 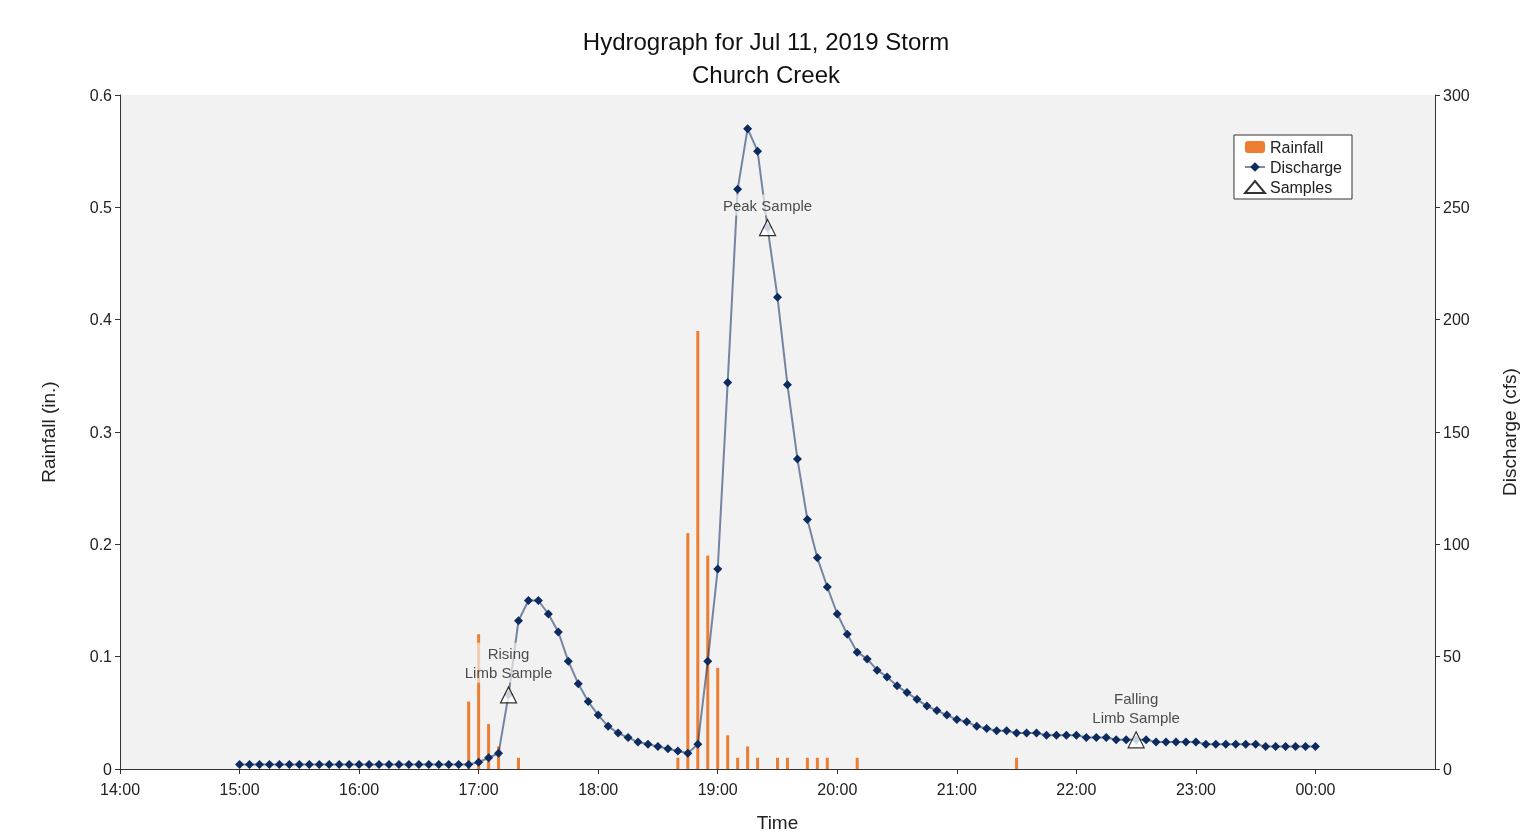 I want to click on y-tick-label: 0.5, so click(x=101, y=207).